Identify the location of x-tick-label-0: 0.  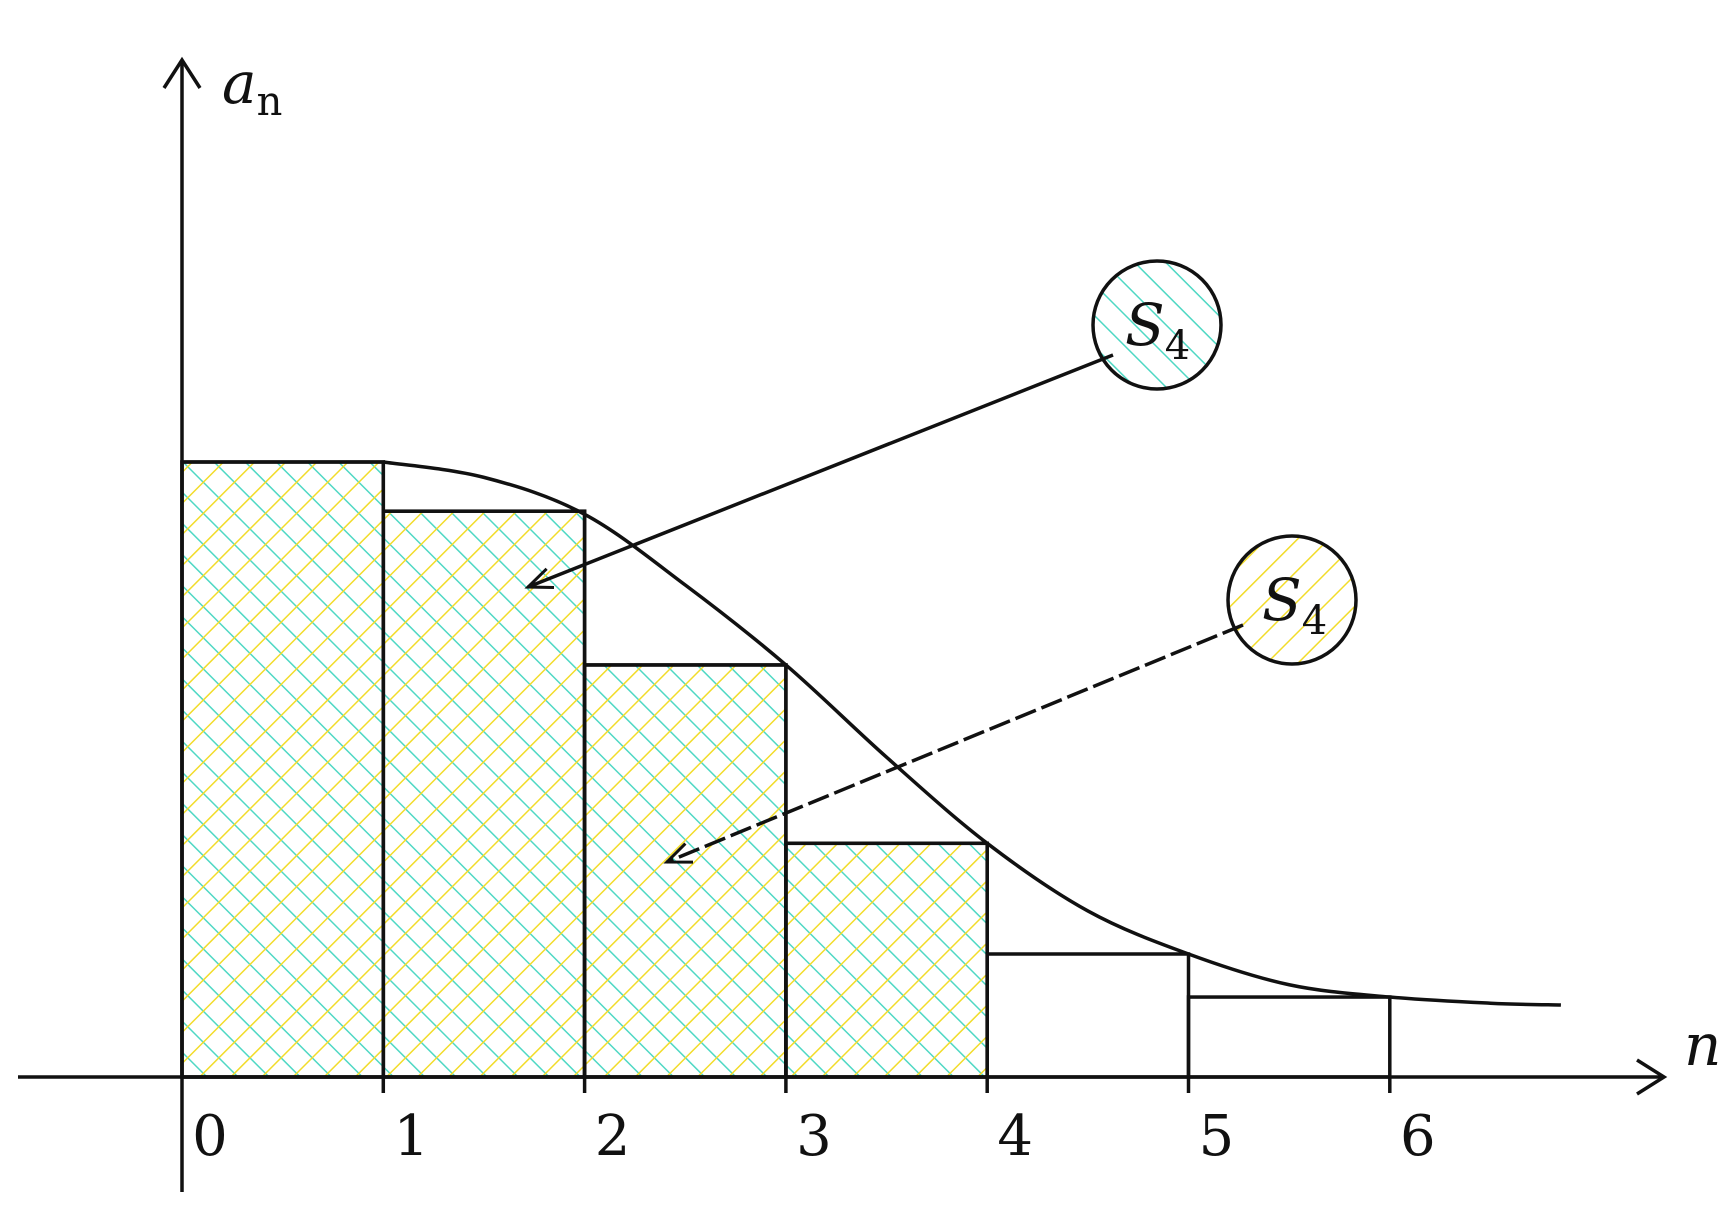
(210, 1136).